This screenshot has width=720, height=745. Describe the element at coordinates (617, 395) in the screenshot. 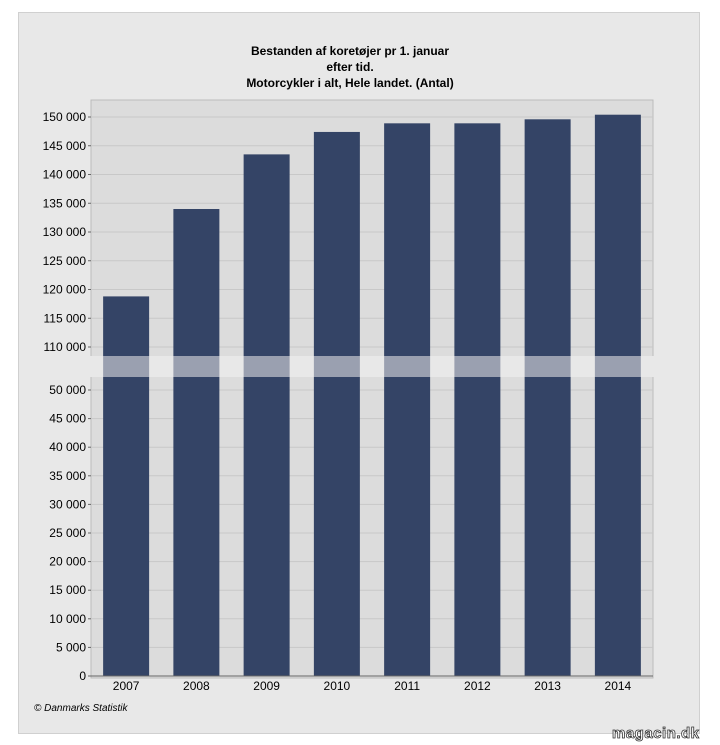

I see `bar-2014` at that location.